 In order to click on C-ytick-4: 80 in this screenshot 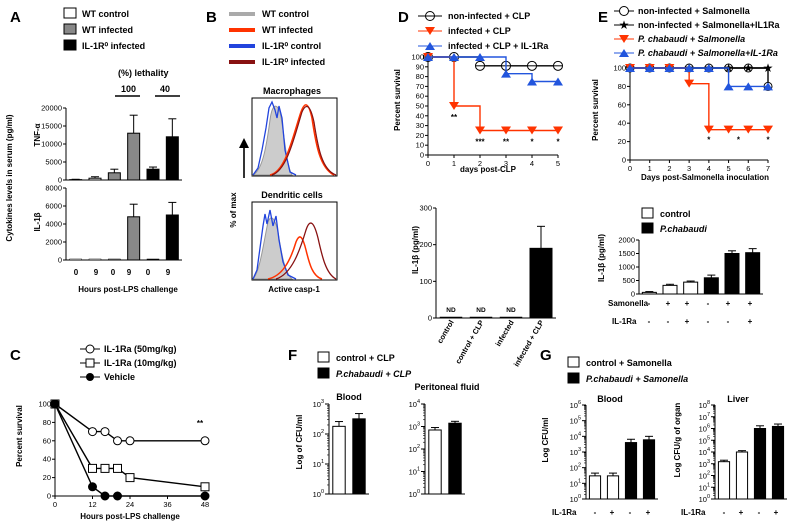, I will do `click(47, 422)`.